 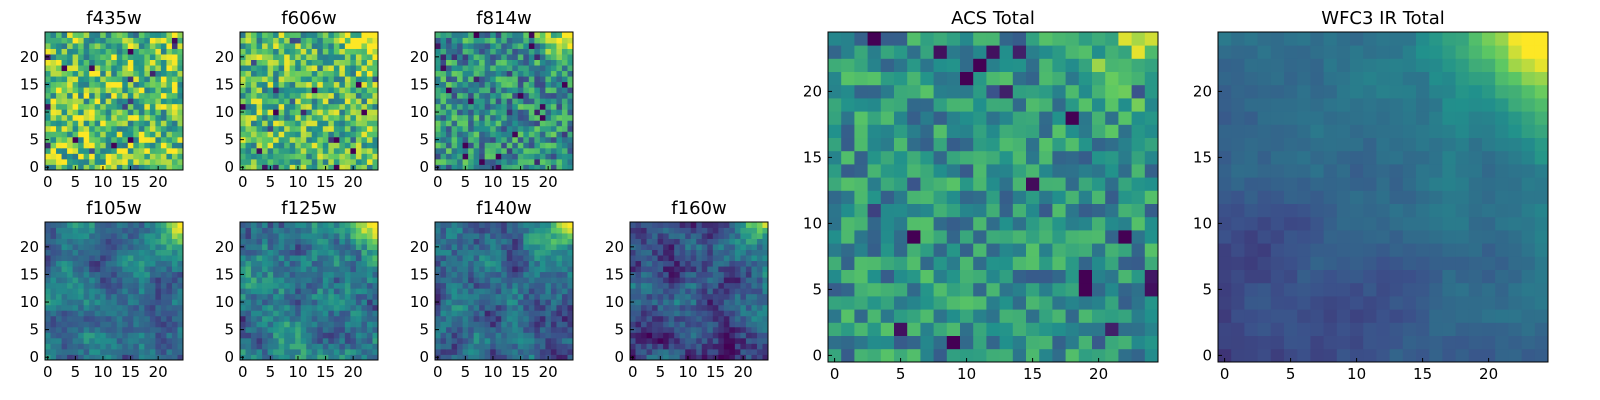 What do you see at coordinates (419, 302) in the screenshot?
I see `y-tick-label: 10` at bounding box center [419, 302].